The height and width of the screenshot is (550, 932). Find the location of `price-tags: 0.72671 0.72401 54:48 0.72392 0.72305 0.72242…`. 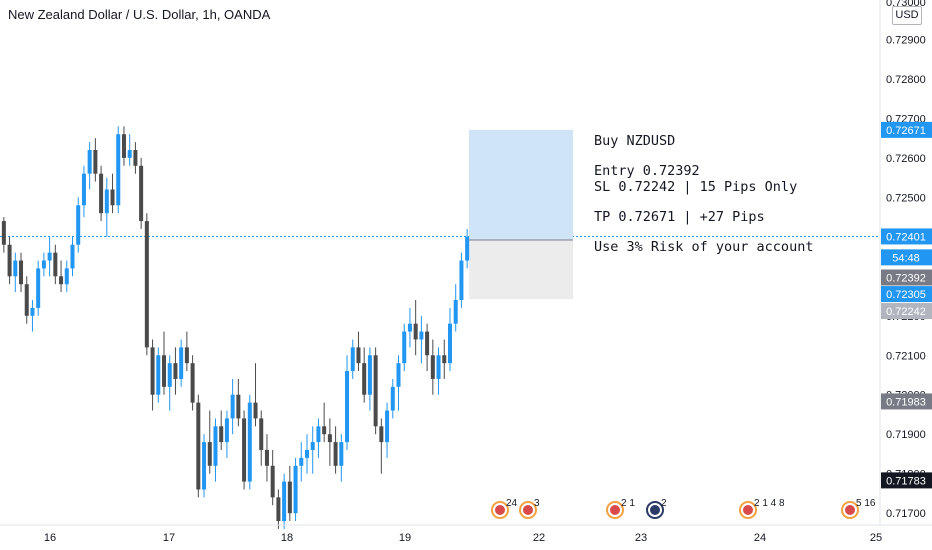

price-tags: 0.72671 0.72401 54:48 0.72392 0.72305 0.72242… is located at coordinates (906, 305).